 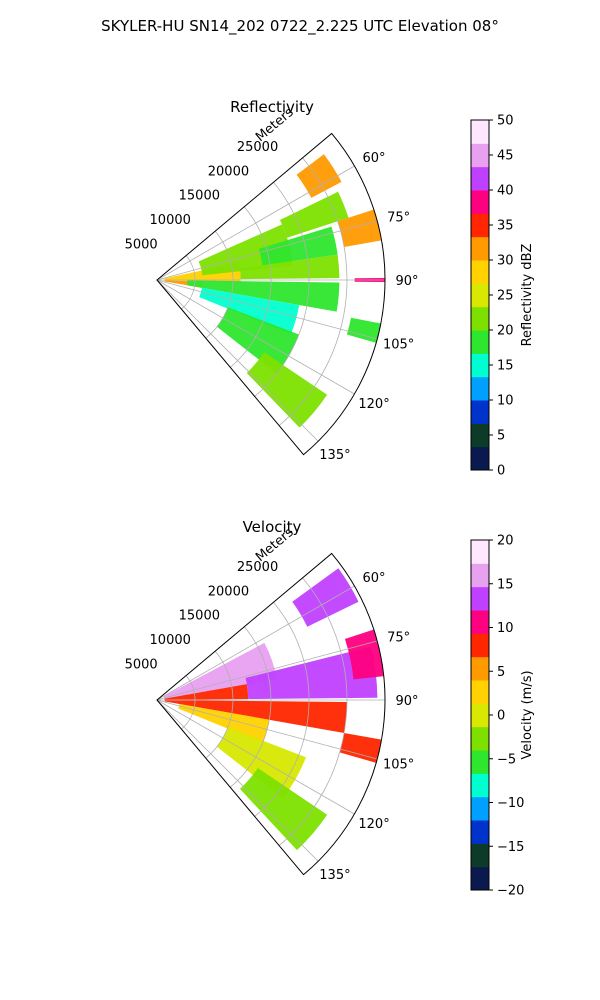 I want to click on colorbar-tick-label: 35, so click(x=505, y=226).